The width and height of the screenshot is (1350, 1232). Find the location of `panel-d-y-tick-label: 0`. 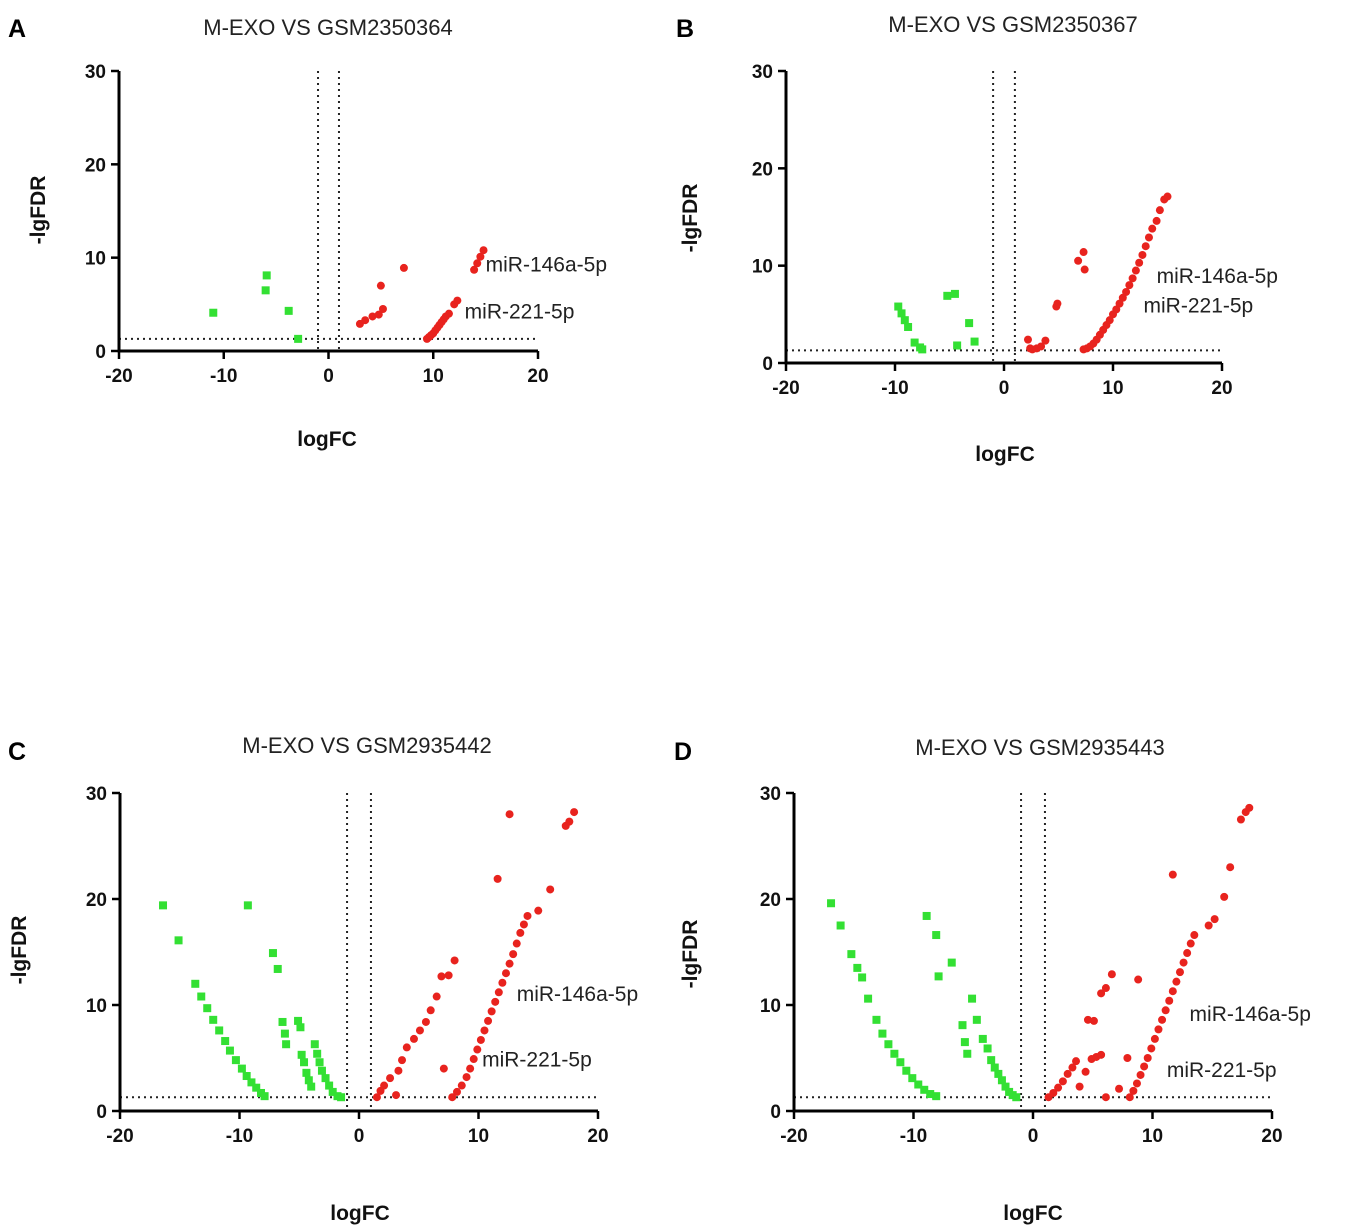

panel-d-y-tick-label: 0 is located at coordinates (775, 1112).